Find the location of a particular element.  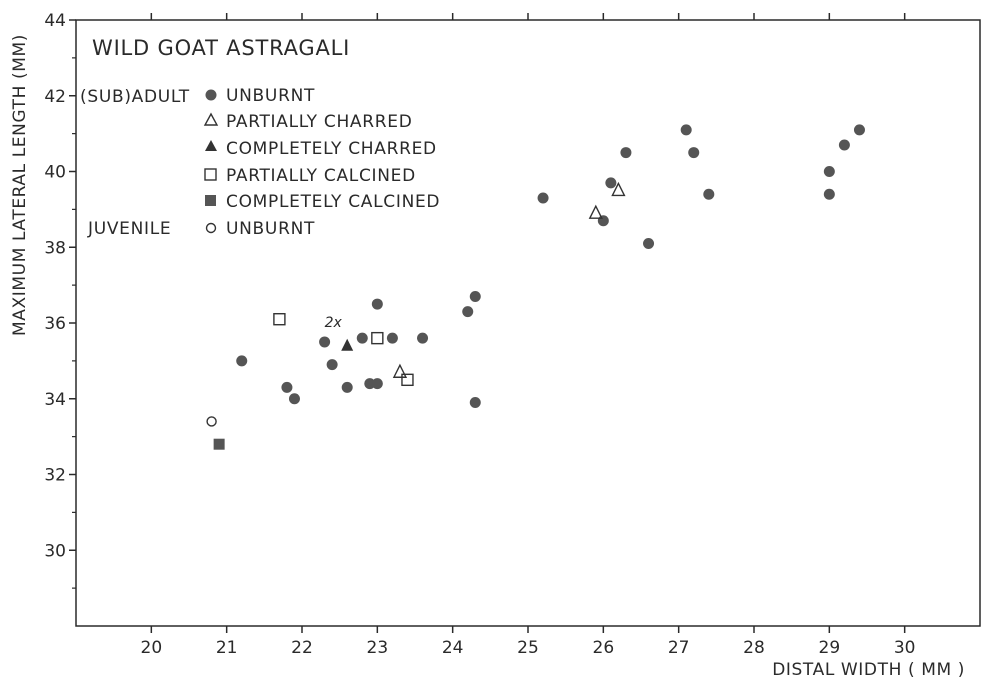

y-tick-label: 34 is located at coordinates (55, 400).